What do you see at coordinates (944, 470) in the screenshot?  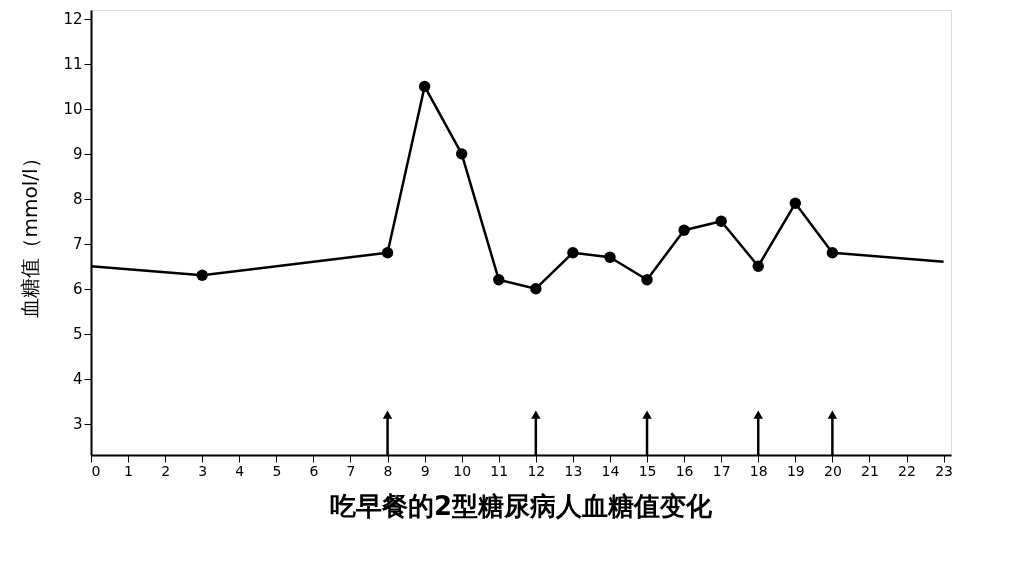 I see `x-tick-label: 23` at bounding box center [944, 470].